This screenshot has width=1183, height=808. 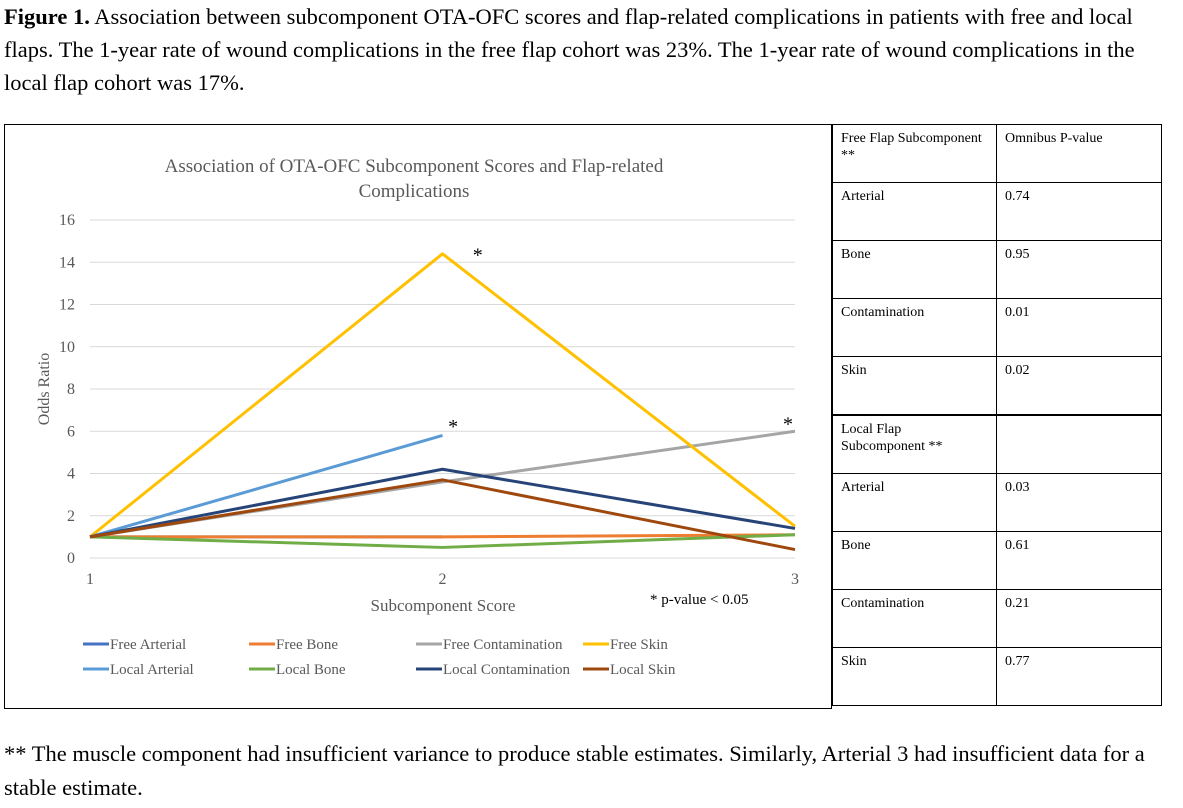 I want to click on y-tick-label: 6, so click(x=71, y=431).